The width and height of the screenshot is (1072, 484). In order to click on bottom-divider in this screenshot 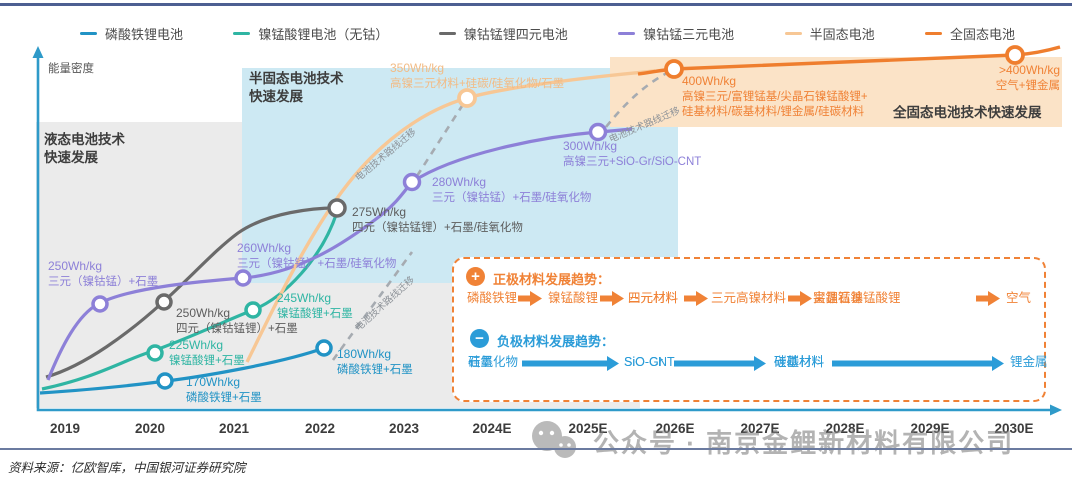, I will do `click(536, 449)`.